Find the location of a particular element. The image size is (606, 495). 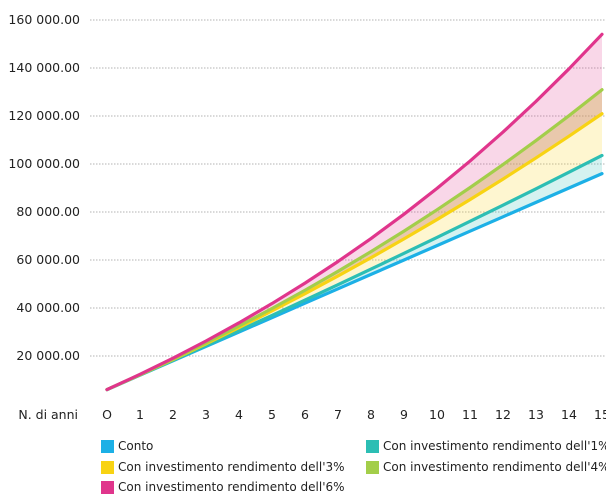

y-tick-label: 40 000.00 is located at coordinates (48, 307).